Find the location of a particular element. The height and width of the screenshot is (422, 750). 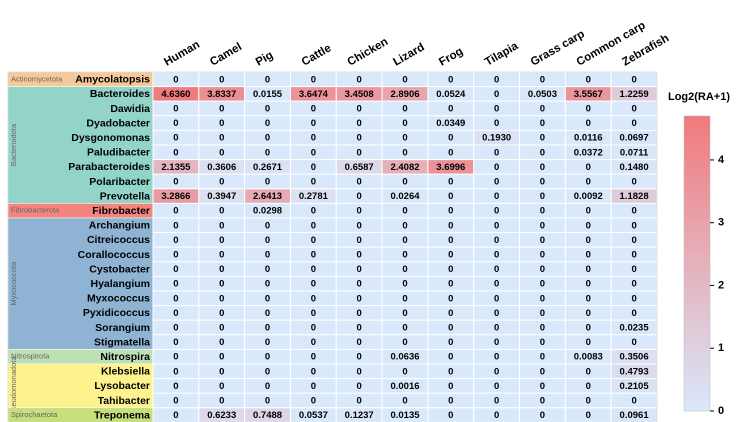

cell-value-label: 2.1355 is located at coordinates (176, 167).